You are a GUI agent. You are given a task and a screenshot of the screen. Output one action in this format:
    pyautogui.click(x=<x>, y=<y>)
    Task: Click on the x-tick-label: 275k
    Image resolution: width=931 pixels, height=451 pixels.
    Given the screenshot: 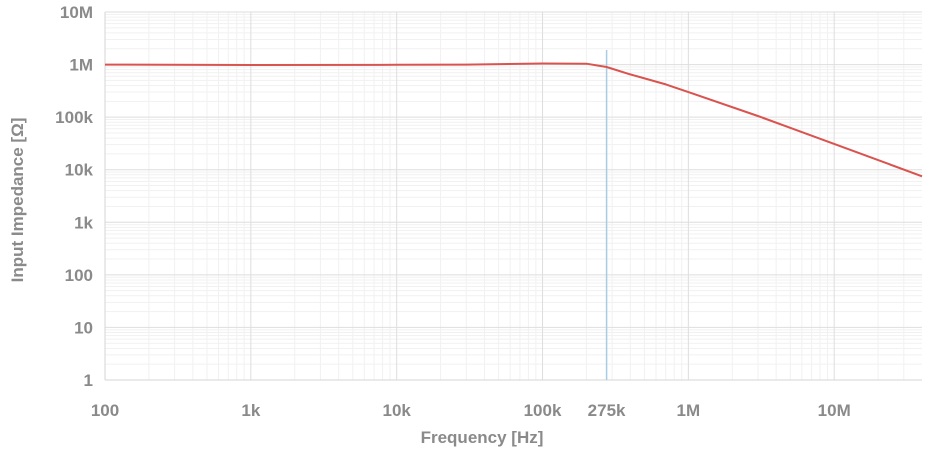 What is the action you would take?
    pyautogui.click(x=607, y=410)
    